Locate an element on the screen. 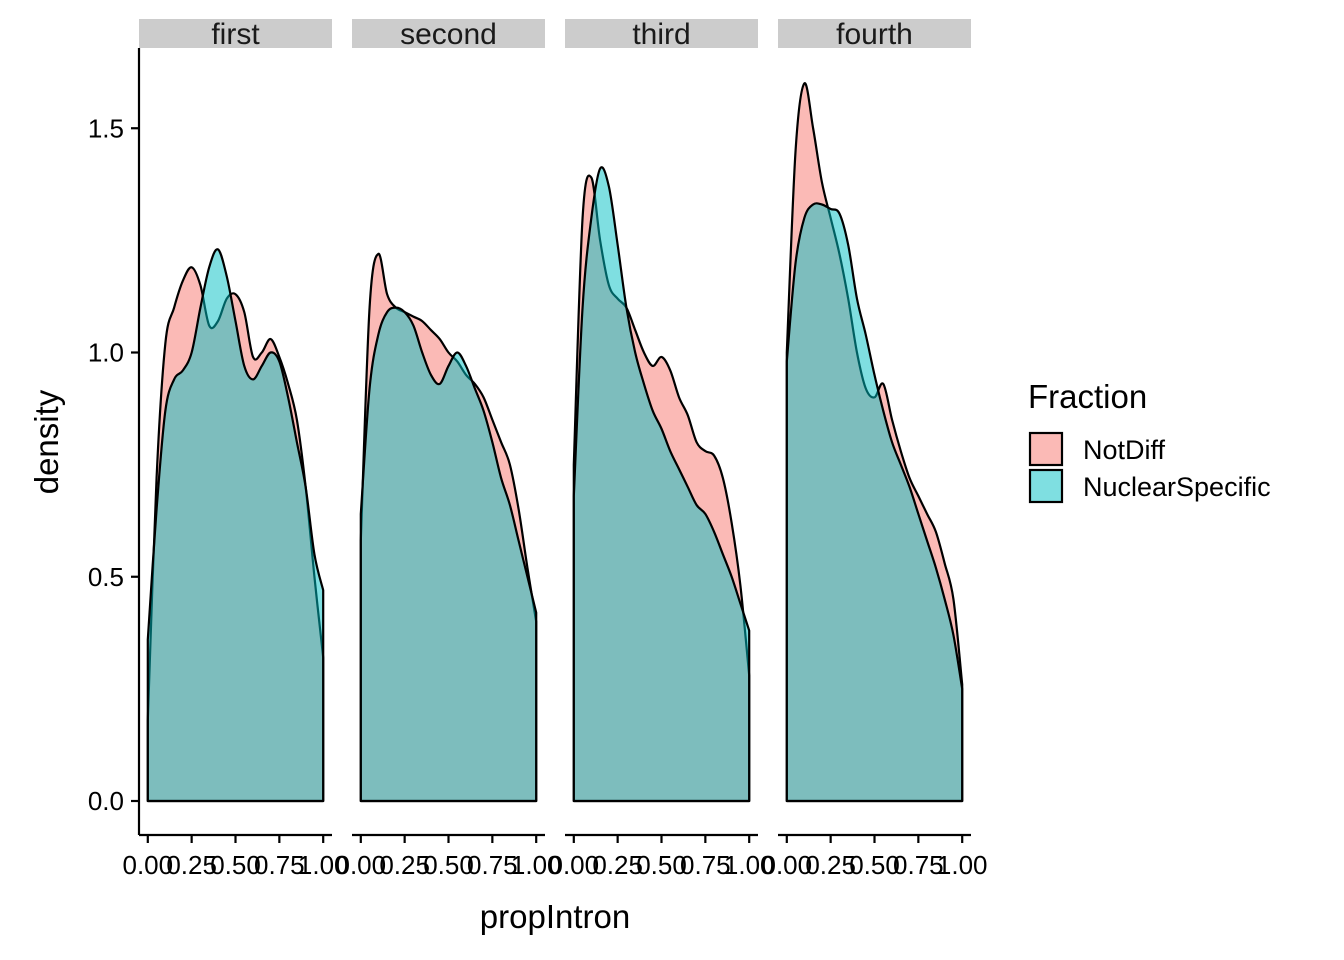 The image size is (1344, 960). legend: Fraction NotDiff NuclearSpecific is located at coordinates (1149, 441).